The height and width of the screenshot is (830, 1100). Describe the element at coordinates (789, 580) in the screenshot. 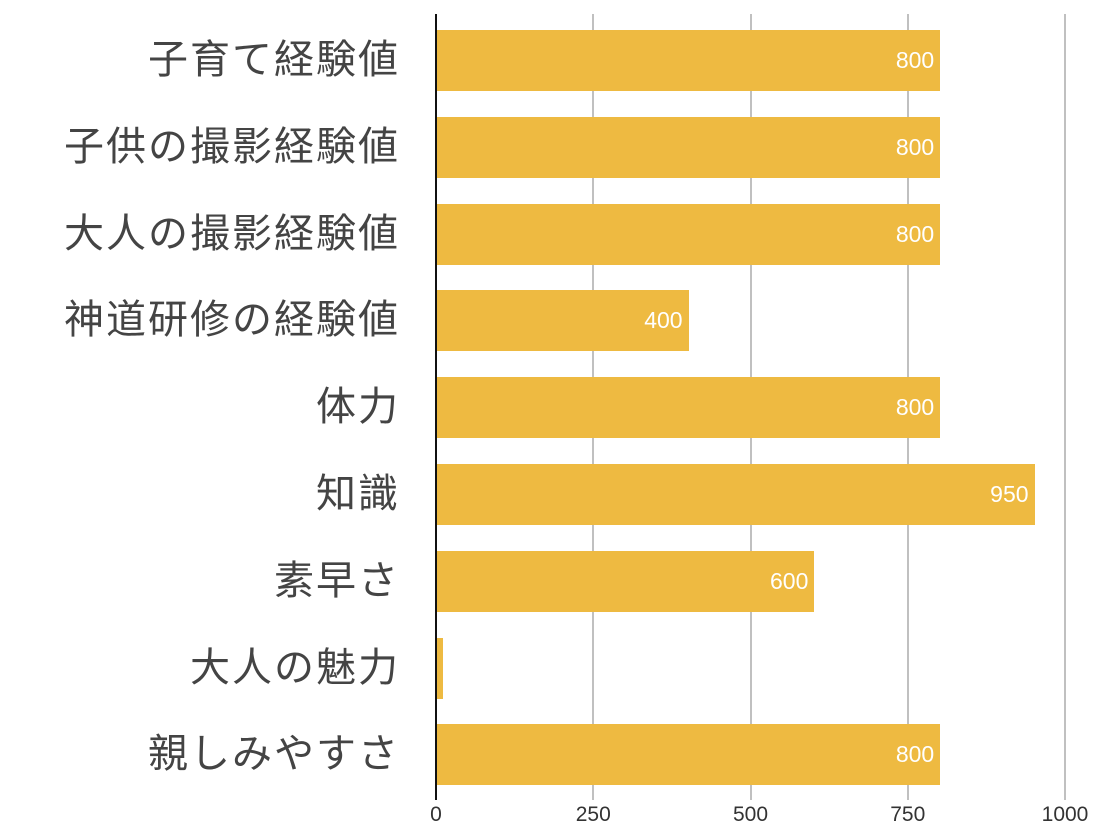

I see `bar-value-label: 600` at that location.